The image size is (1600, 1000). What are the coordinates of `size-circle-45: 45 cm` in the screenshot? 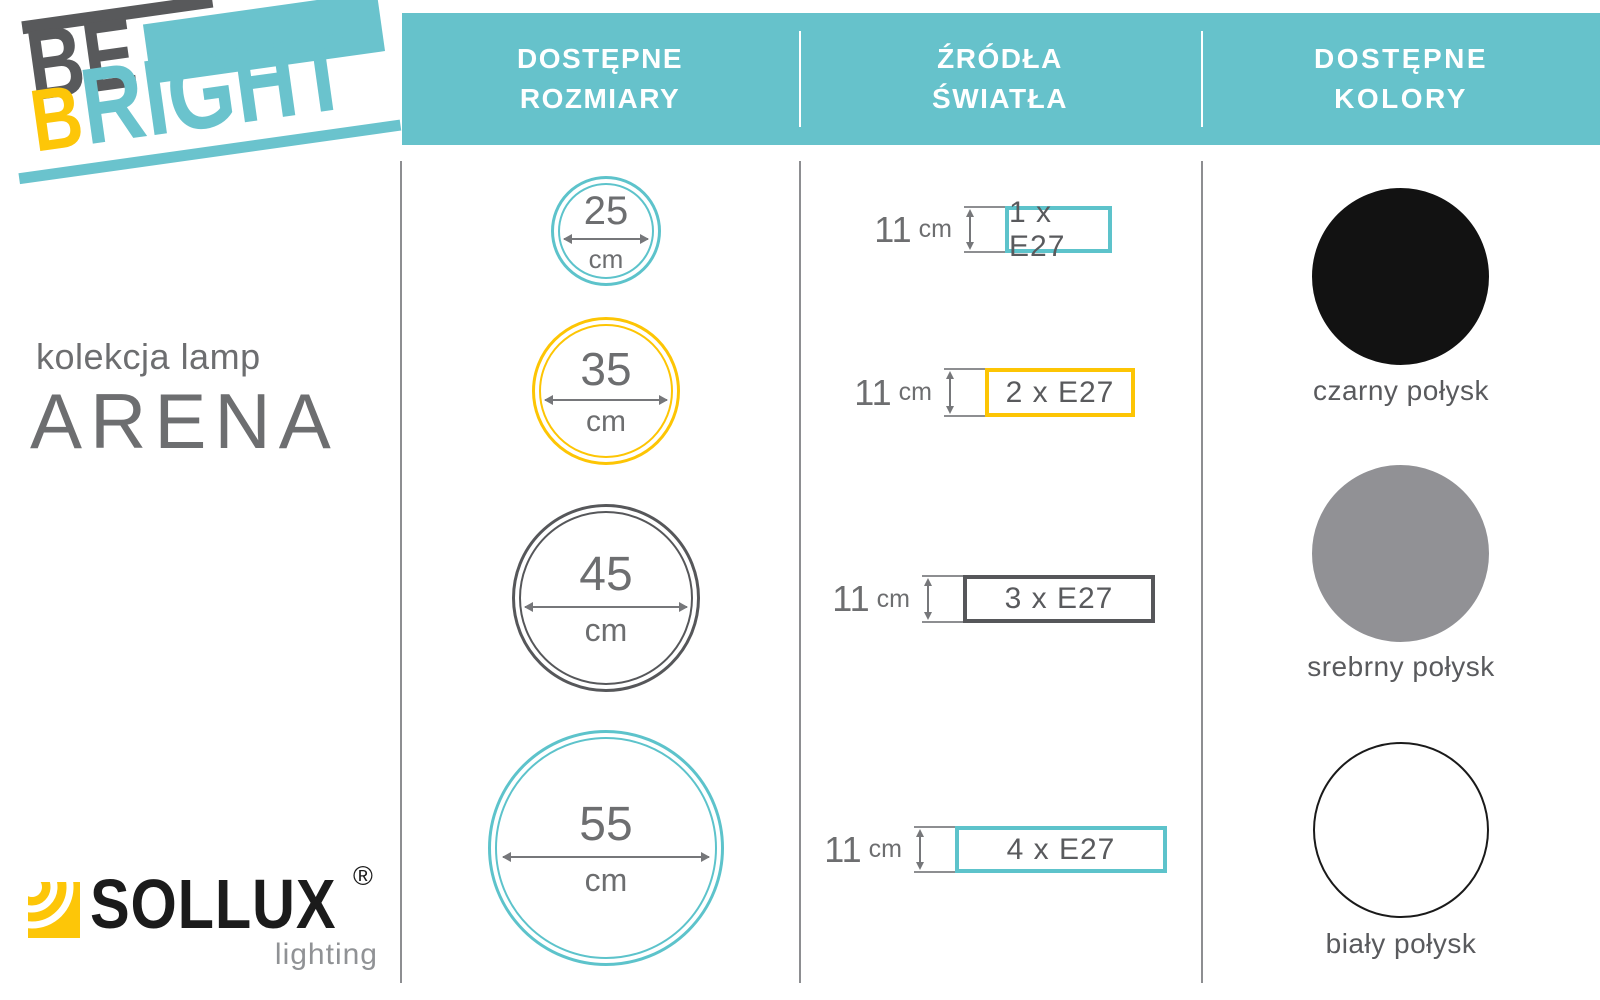 It's located at (606, 598).